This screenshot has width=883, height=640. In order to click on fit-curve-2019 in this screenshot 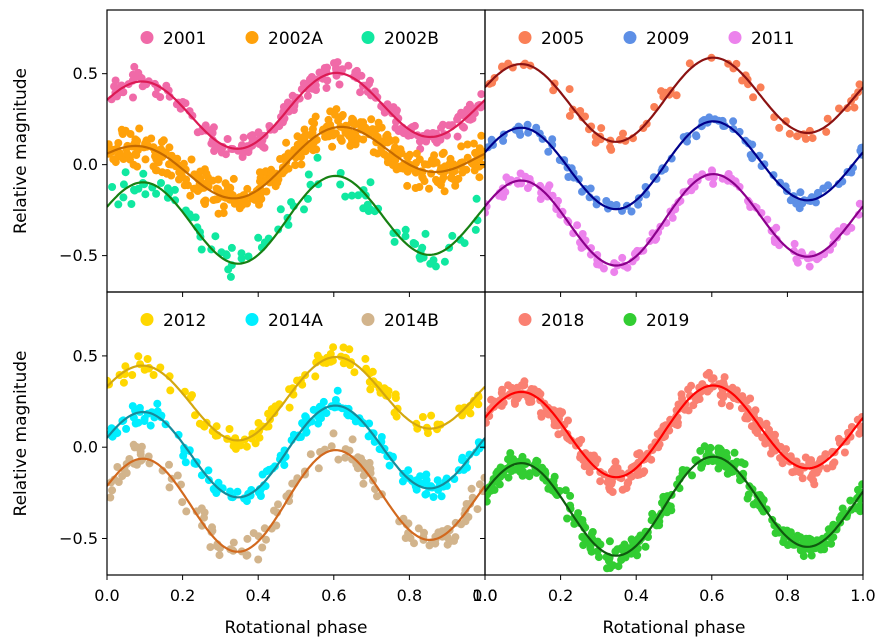, I will do `click(674, 506)`.